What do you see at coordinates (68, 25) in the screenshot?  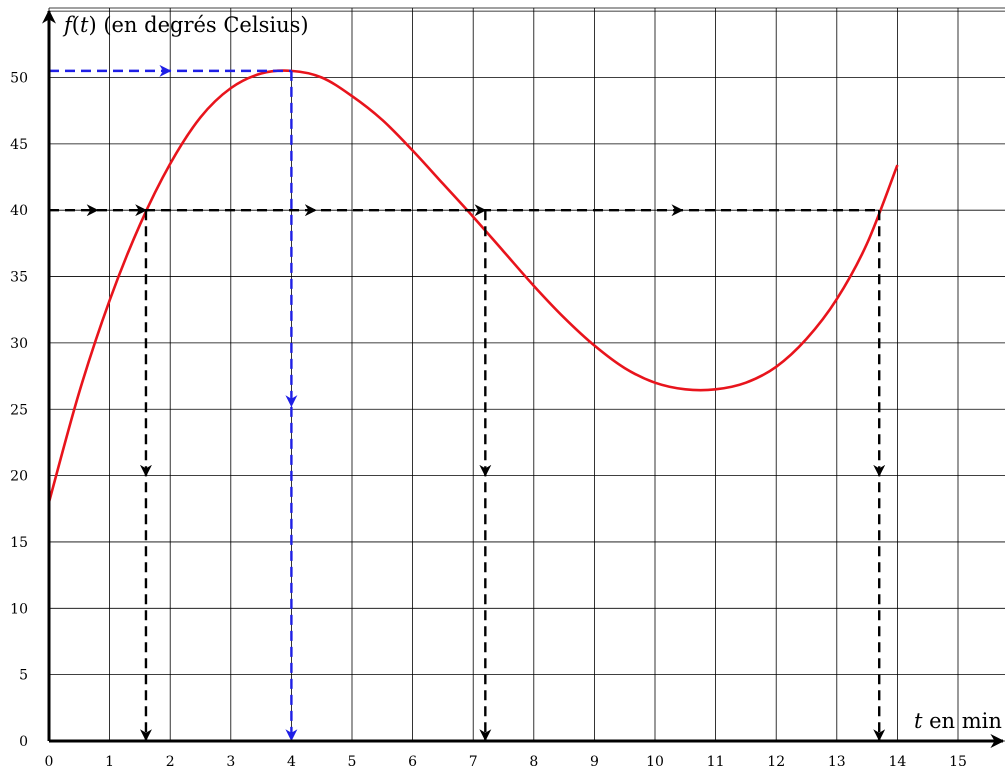 I see `y-axis-func: f` at bounding box center [68, 25].